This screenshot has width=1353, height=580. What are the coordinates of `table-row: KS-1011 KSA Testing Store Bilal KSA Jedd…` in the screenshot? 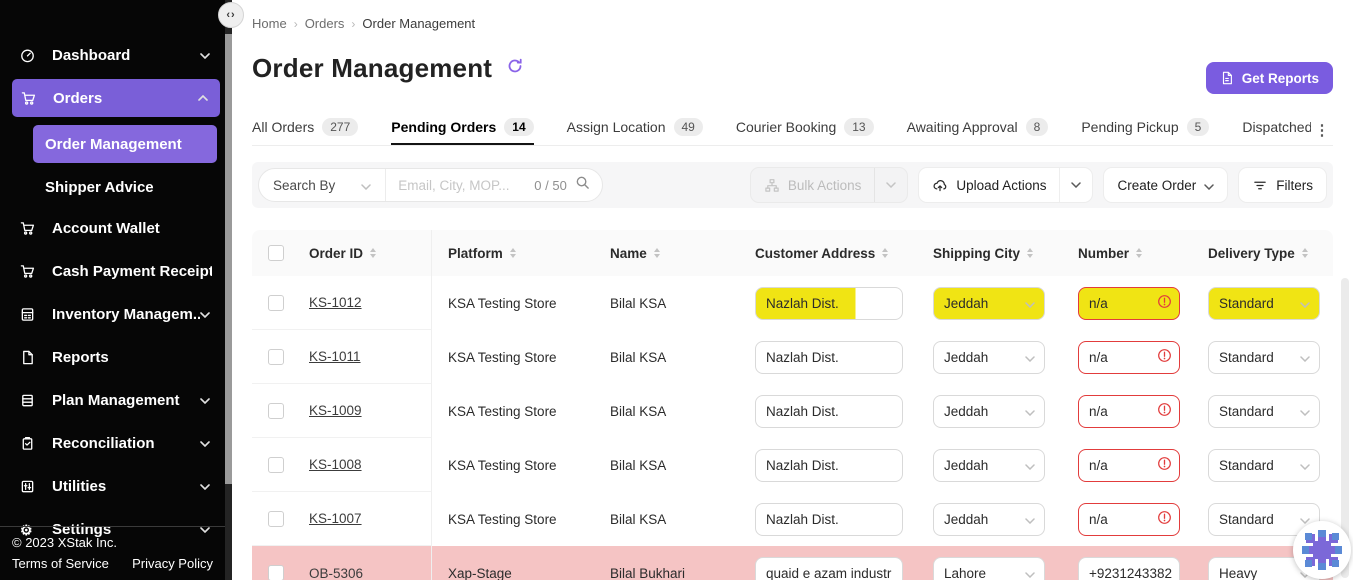 It's located at (792, 357).